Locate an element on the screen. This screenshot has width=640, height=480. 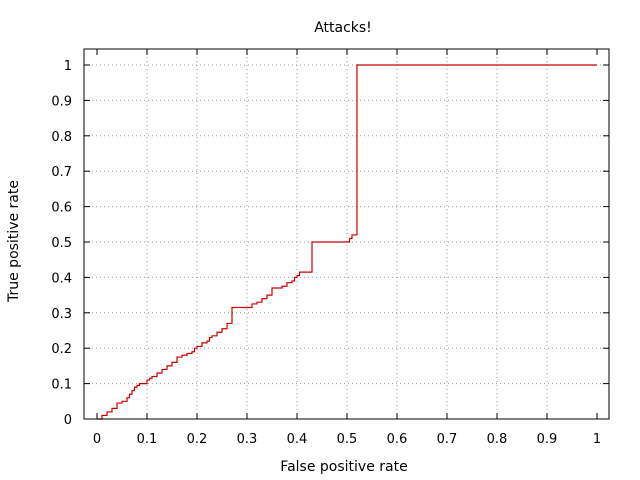
y-tick-label: 1 is located at coordinates (68, 66).